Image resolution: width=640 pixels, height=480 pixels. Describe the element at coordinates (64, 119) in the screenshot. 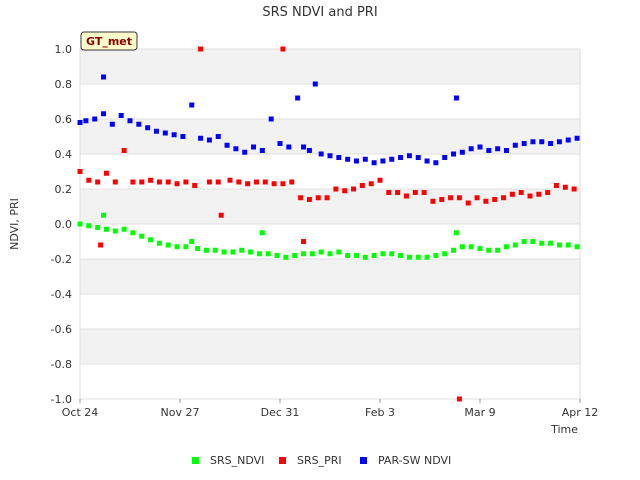

I see `y-tick-label: 0.6` at that location.